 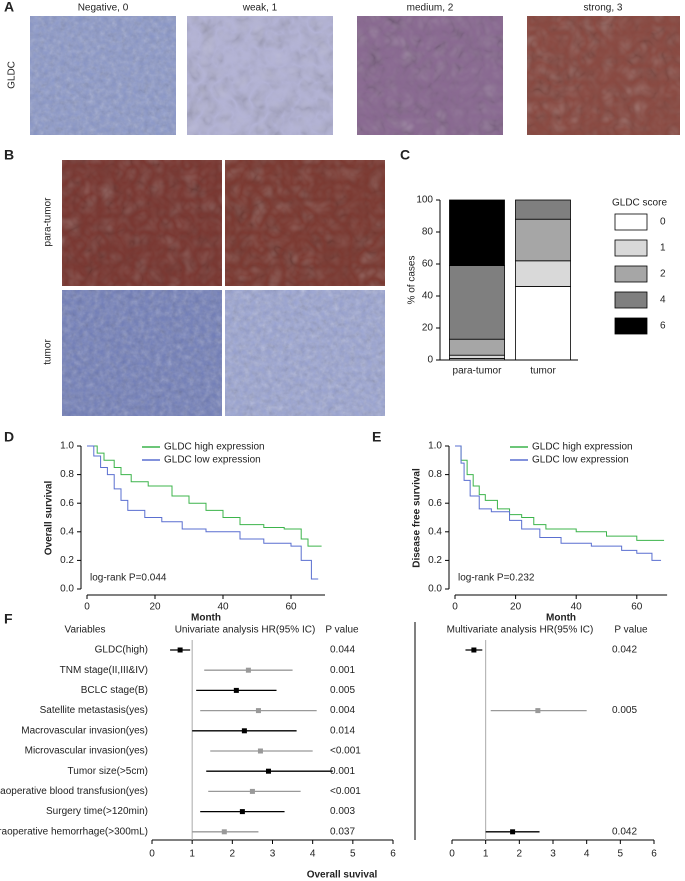 I want to click on y-tick-label: 1.0, so click(x=67, y=446).